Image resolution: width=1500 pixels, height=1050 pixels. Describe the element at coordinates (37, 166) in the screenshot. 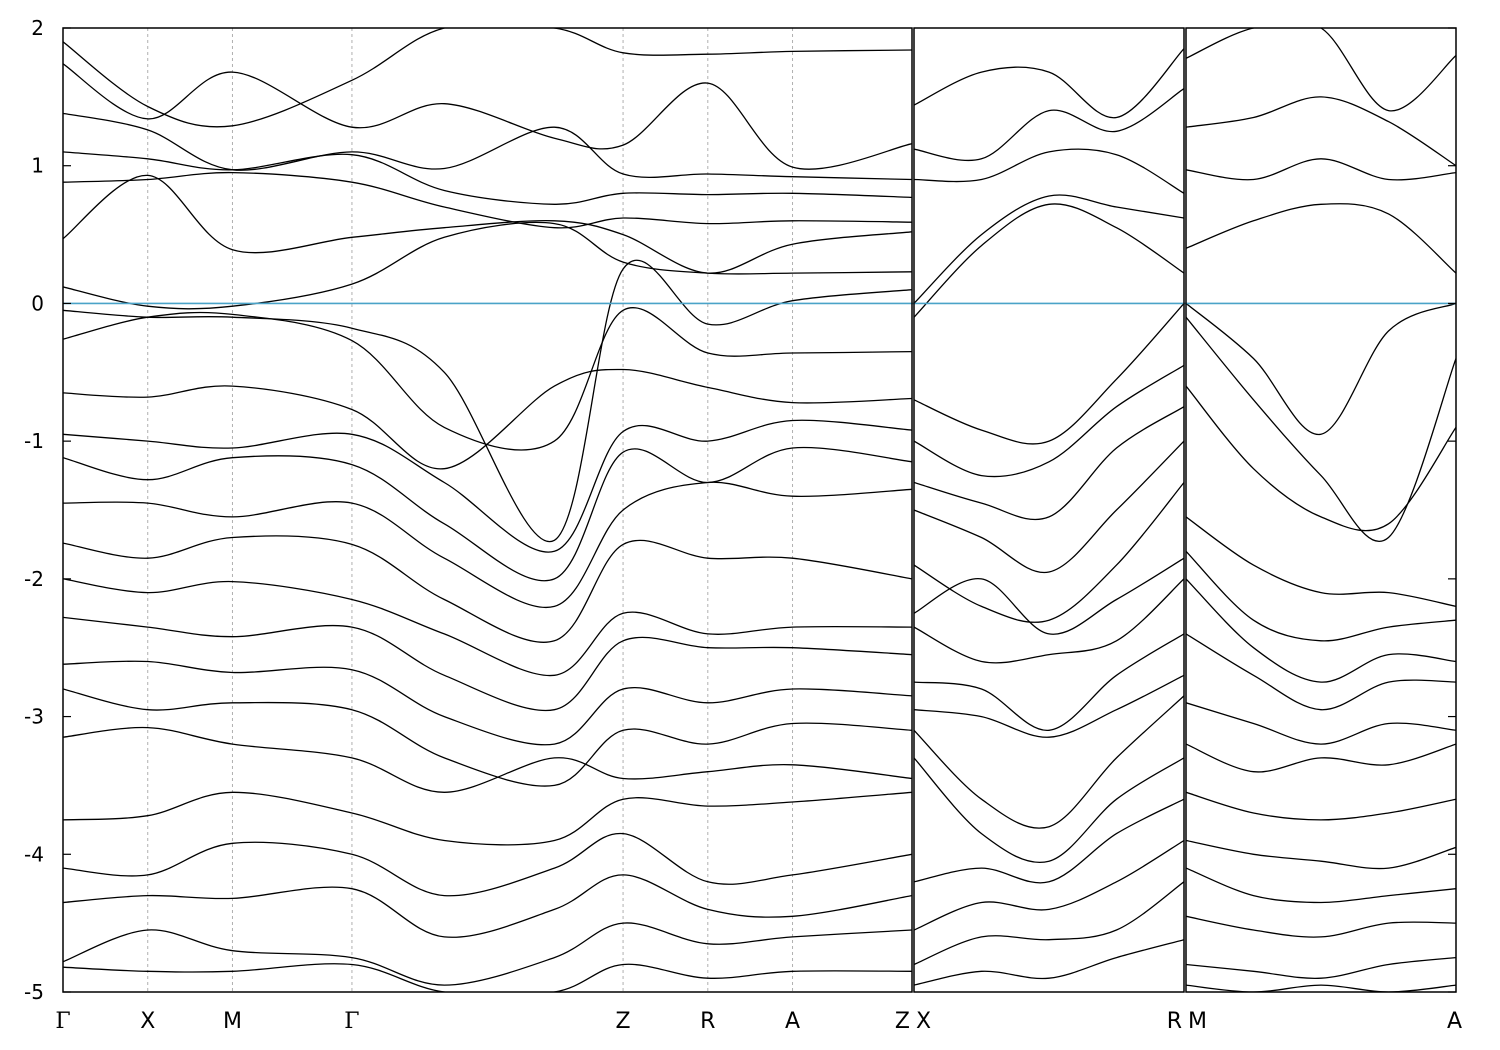

I see `y-tick-label: 1` at that location.